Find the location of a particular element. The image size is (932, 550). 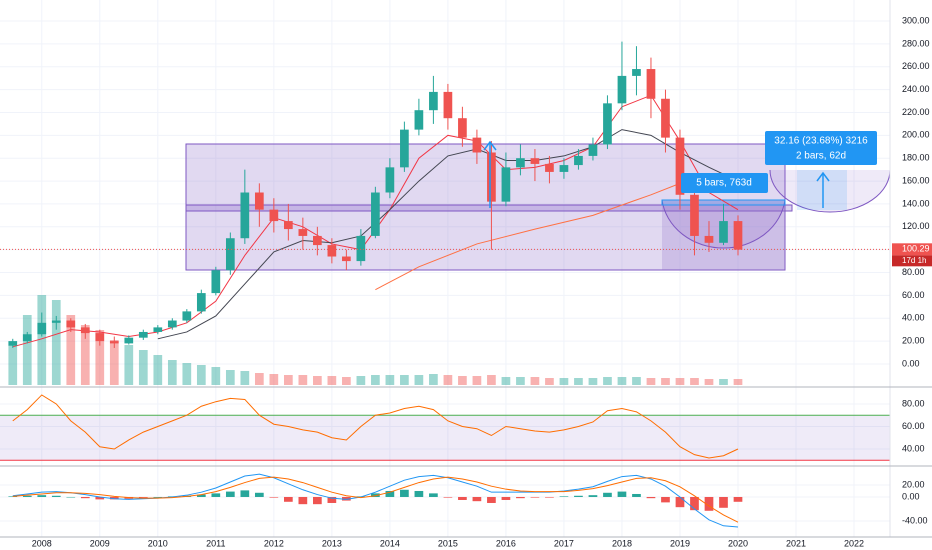

range-band is located at coordinates (489, 208).